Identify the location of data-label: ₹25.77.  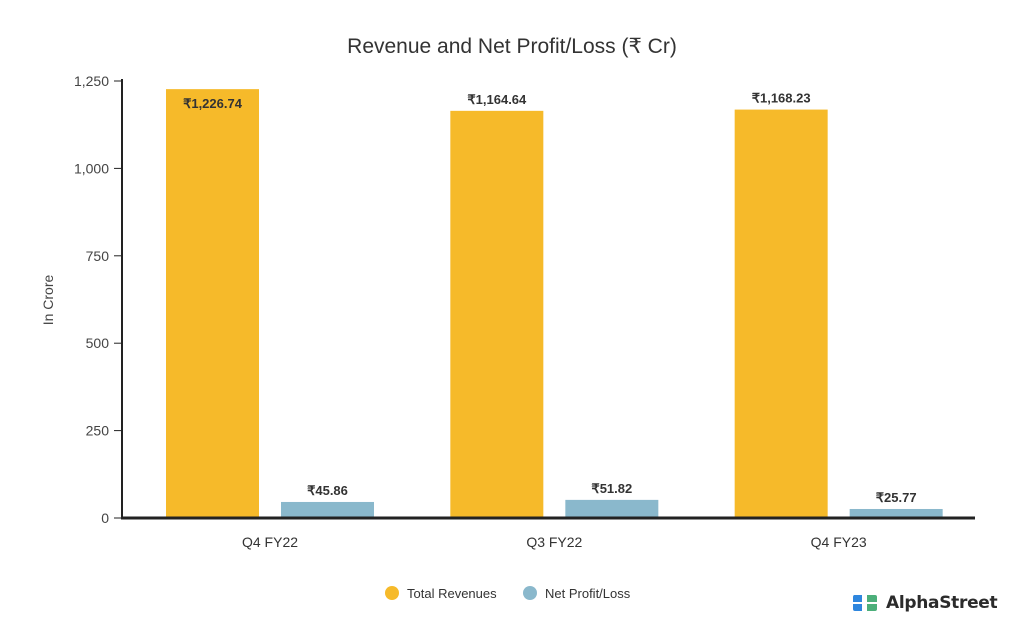
(896, 497).